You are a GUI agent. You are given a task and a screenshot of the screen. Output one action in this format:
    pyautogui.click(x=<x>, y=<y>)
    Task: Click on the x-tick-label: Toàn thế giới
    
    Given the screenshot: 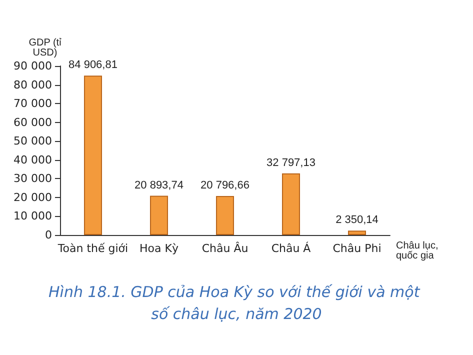 What is the action you would take?
    pyautogui.click(x=92, y=248)
    